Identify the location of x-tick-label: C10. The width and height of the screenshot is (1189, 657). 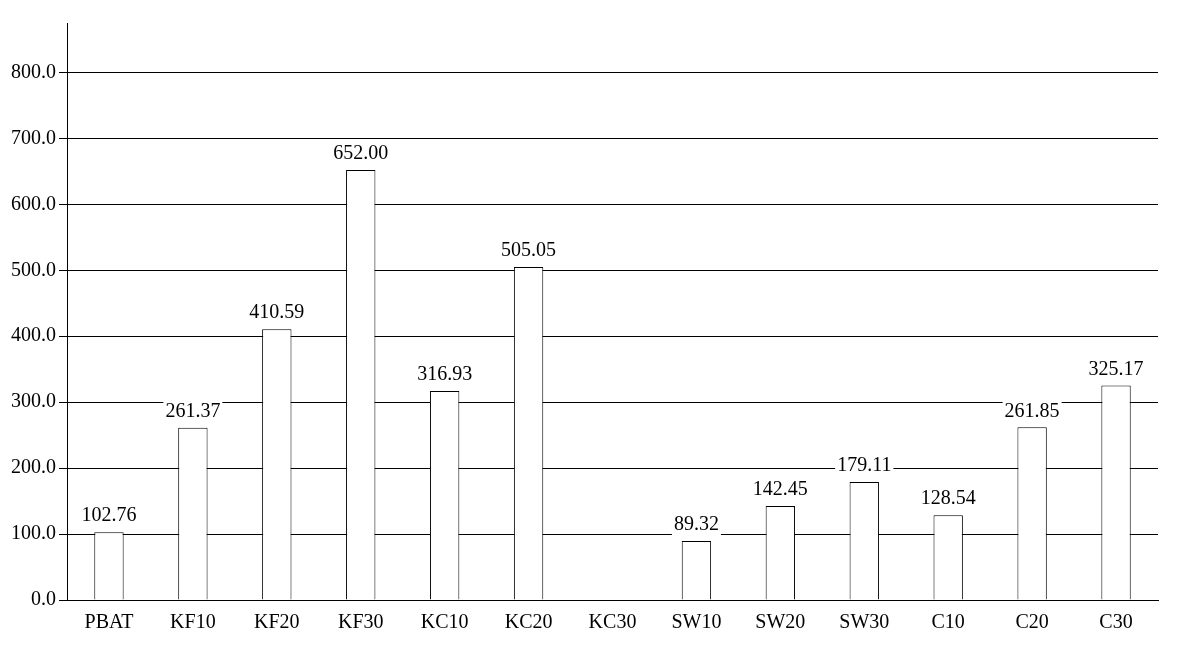
(948, 621).